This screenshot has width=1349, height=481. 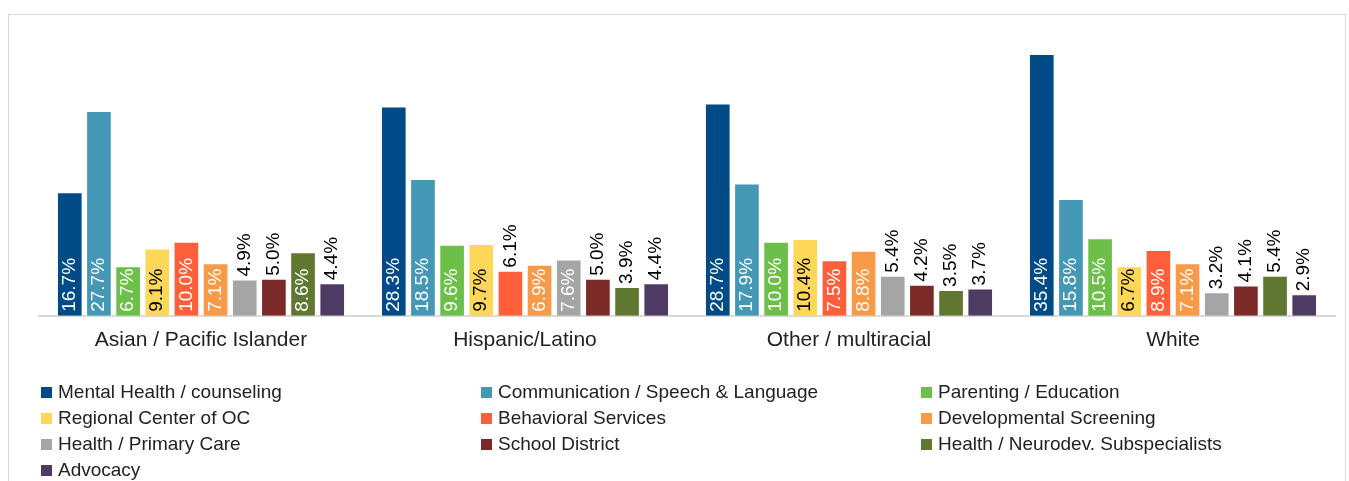 What do you see at coordinates (658, 392) in the screenshot?
I see `legend-label: Communication / Speech & Language` at bounding box center [658, 392].